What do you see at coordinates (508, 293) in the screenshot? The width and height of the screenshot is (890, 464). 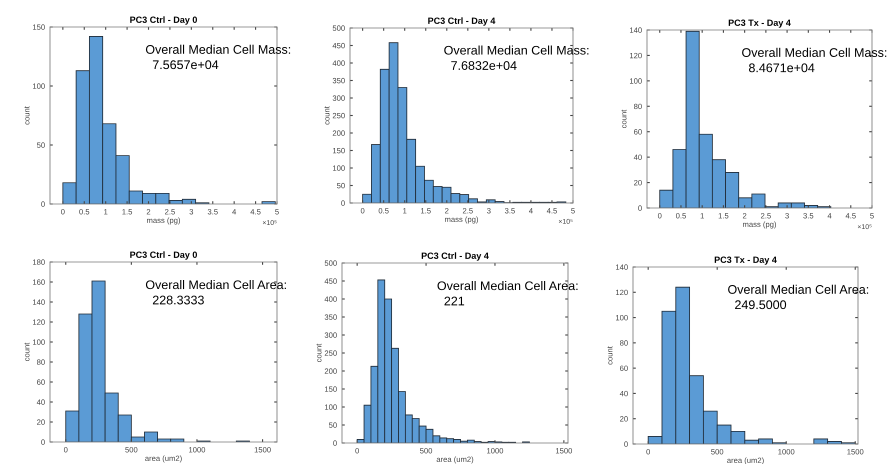 I see `annotation: Overall Median Cell Area: 221` at bounding box center [508, 293].